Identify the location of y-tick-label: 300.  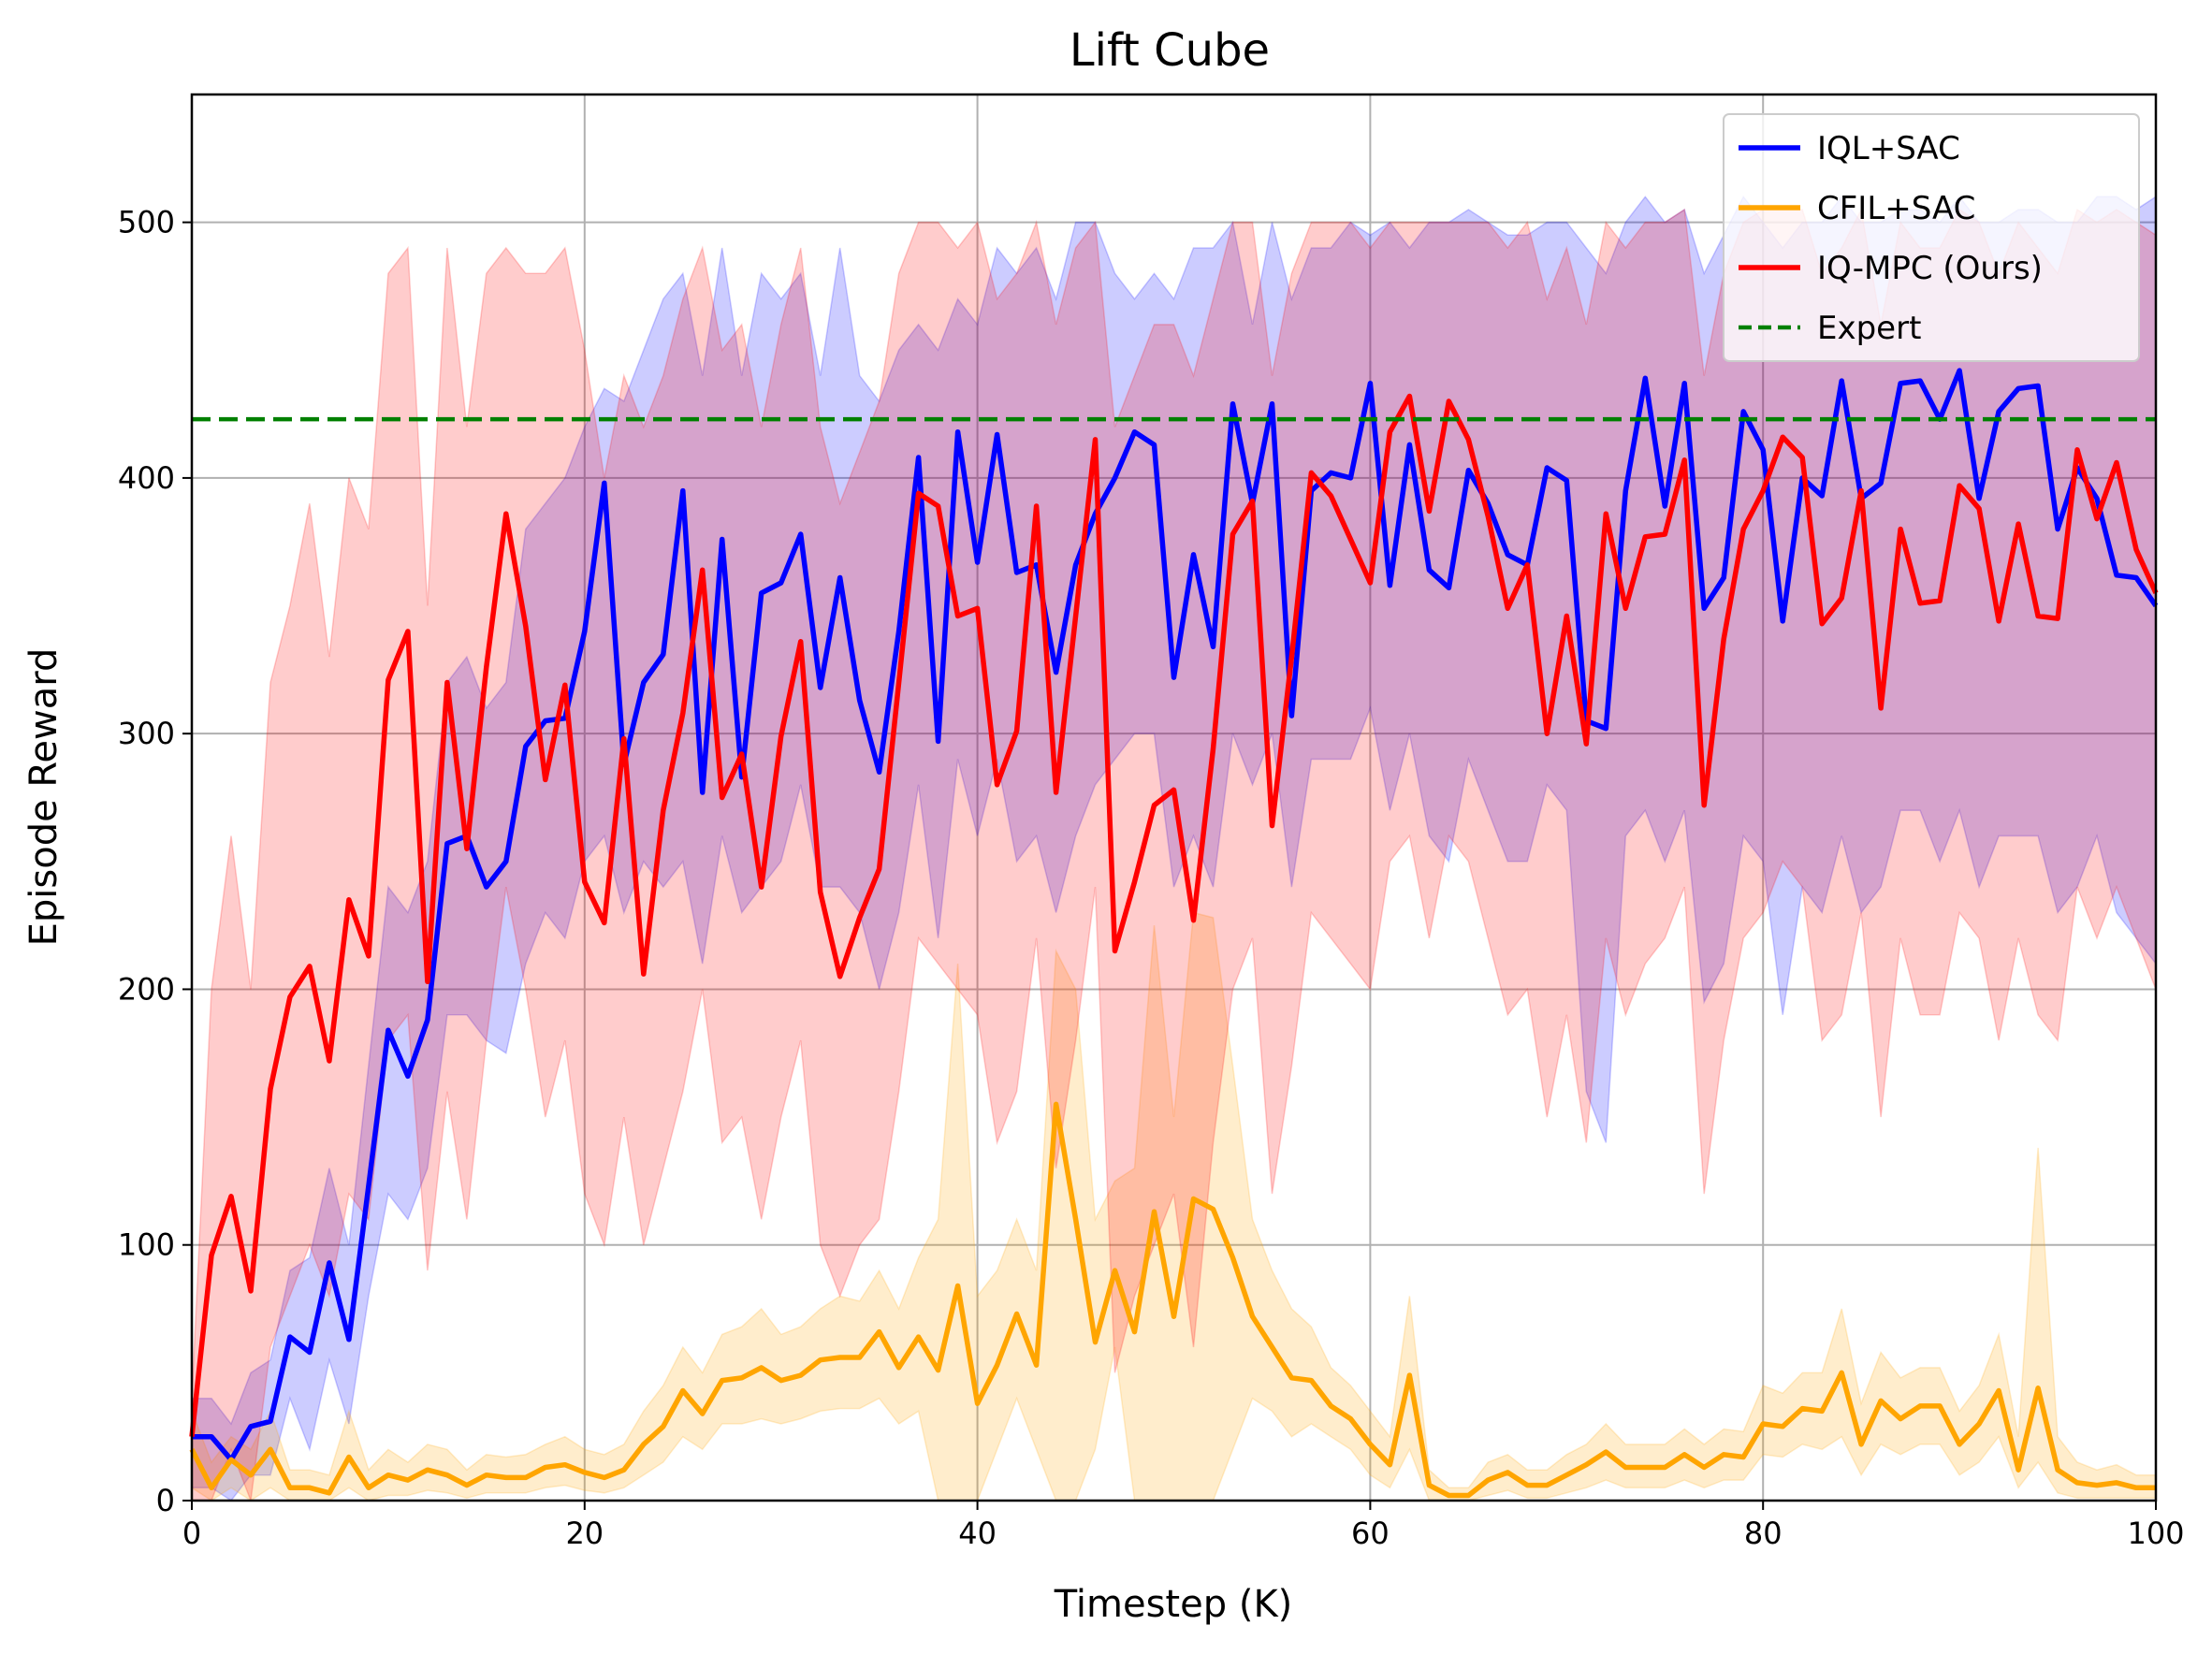
(146, 733).